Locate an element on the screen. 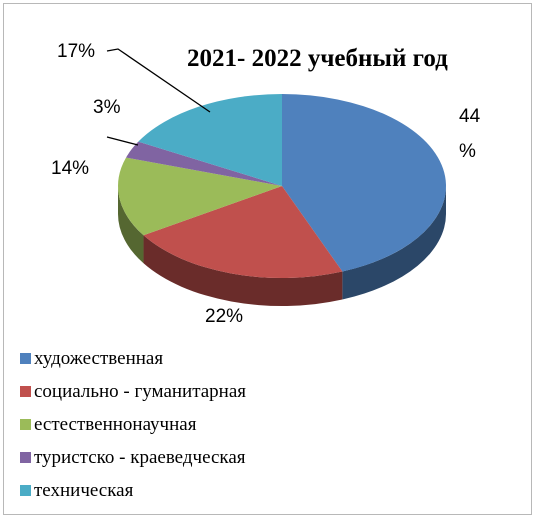 This screenshot has height=519, width=537. pie-slice-техническая is located at coordinates (210, 140).